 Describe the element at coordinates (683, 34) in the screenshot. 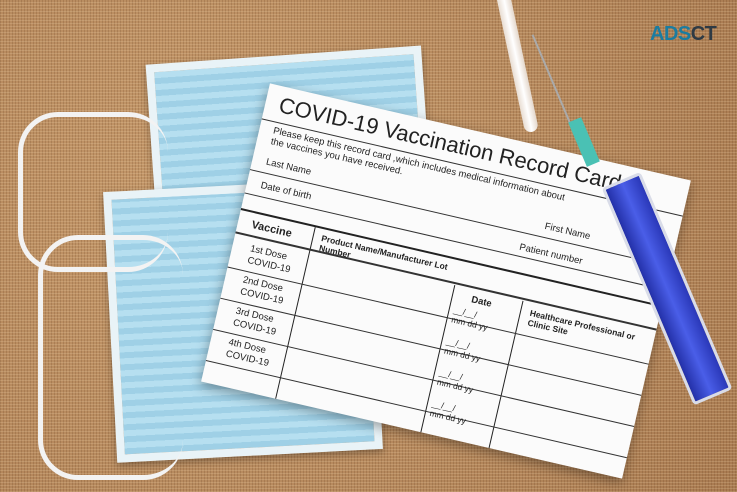

I see `adsct-logo: ADSCT` at that location.